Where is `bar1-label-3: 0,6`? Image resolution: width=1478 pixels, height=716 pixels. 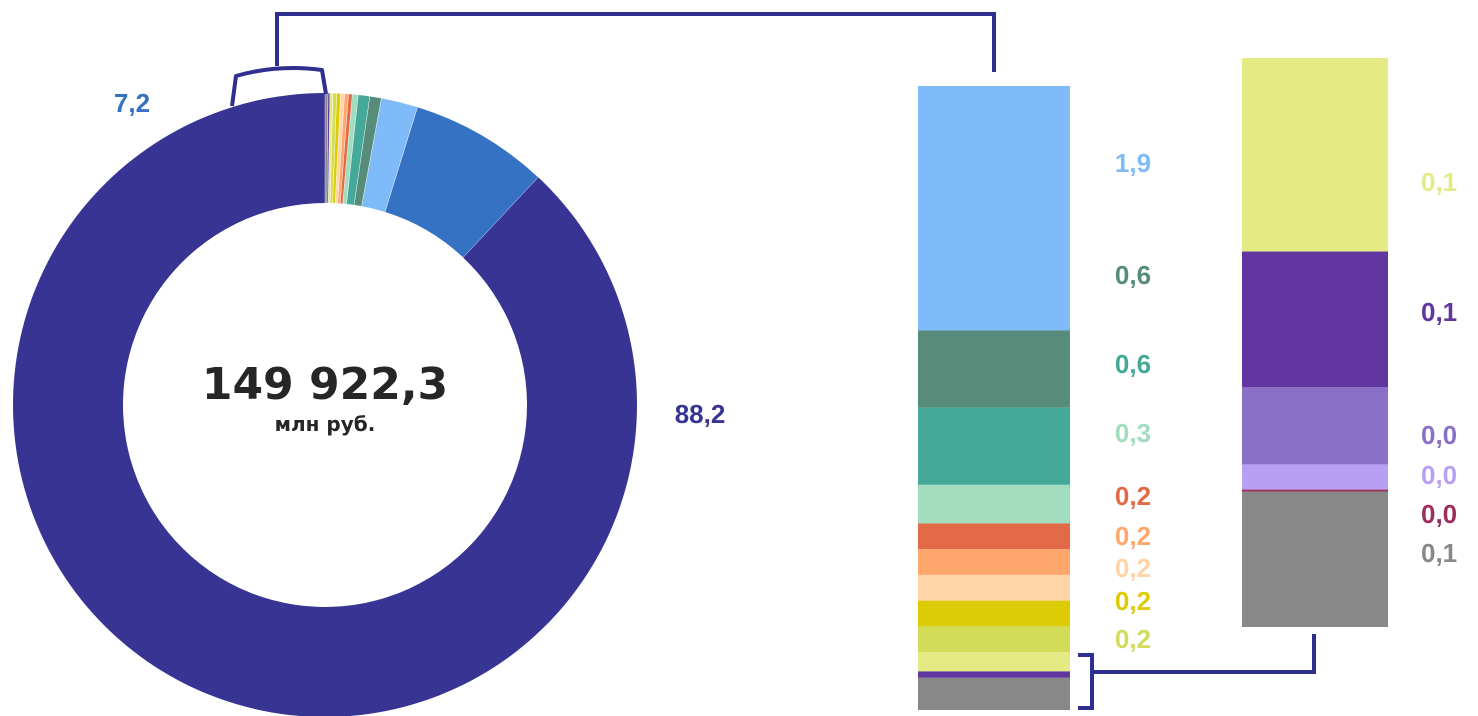
bar1-label-3: 0,6 is located at coordinates (1133, 364).